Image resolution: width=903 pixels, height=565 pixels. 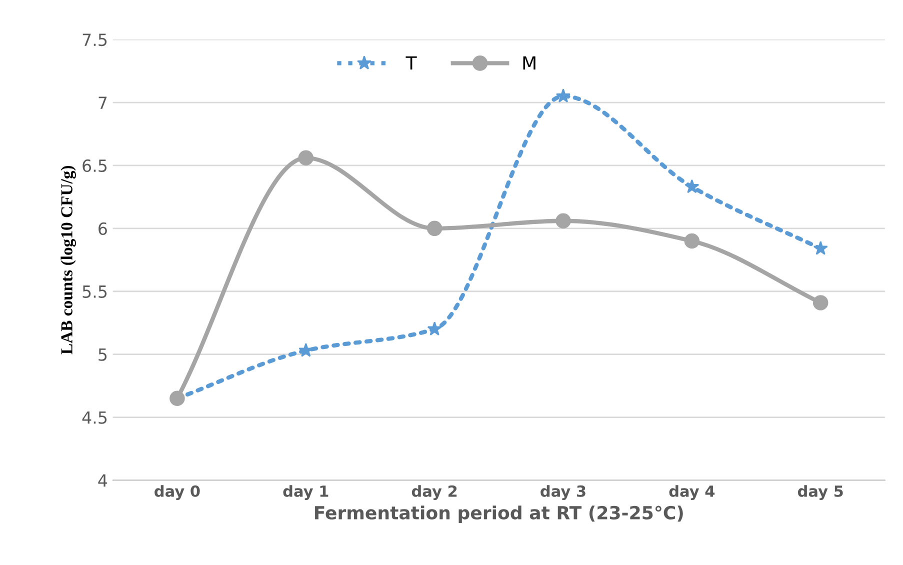 I want to click on x-tick-label: day 5, so click(x=820, y=492).